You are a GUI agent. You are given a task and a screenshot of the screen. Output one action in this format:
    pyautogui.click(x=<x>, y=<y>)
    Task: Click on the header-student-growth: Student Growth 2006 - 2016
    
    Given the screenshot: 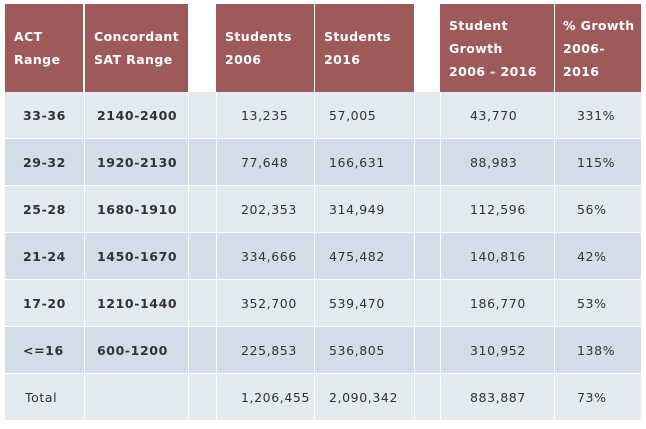 What is the action you would take?
    pyautogui.click(x=497, y=48)
    